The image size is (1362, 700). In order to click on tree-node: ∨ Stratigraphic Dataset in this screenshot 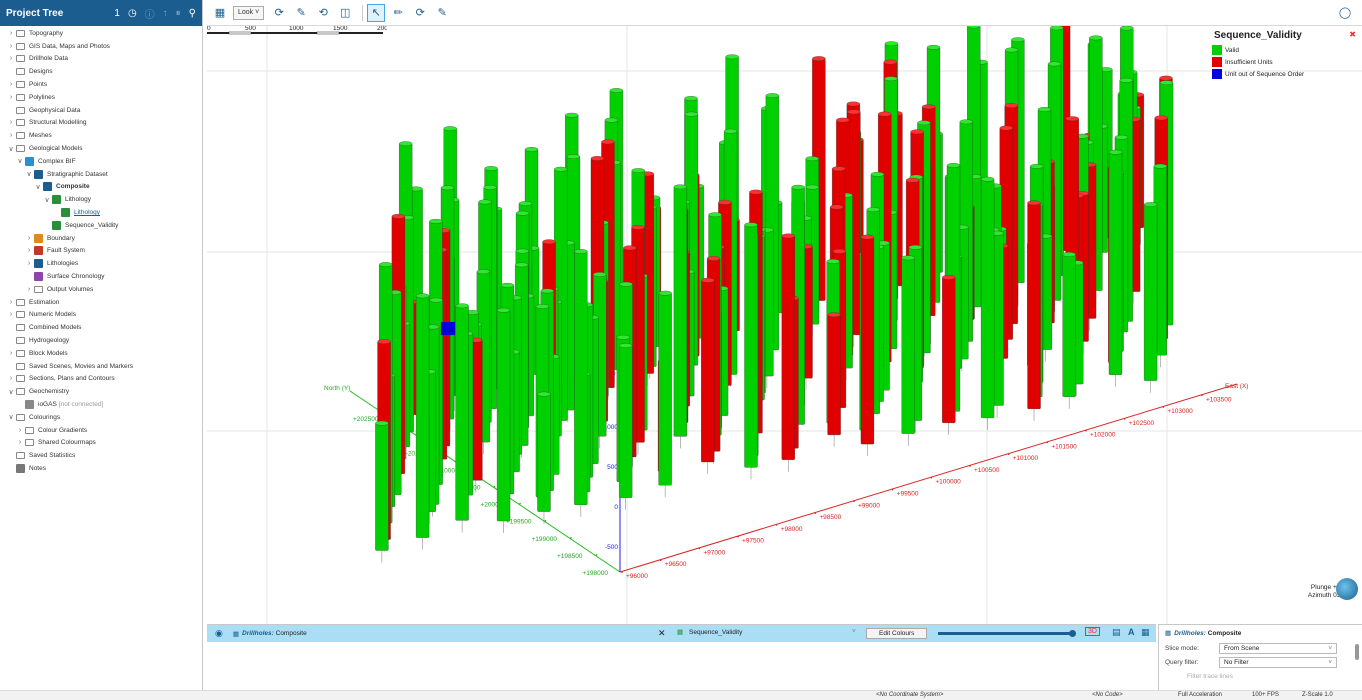, I will do `click(101, 174)`.